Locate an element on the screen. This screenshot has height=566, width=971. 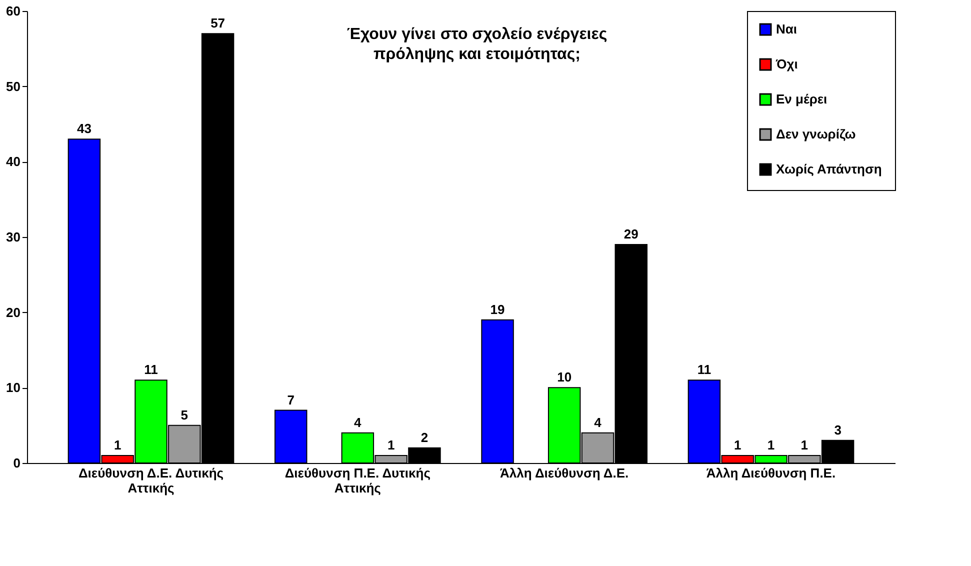
x-tick-label: Διεύθυνση Δ.Ε. Δυτικής Αττικής is located at coordinates (151, 481).